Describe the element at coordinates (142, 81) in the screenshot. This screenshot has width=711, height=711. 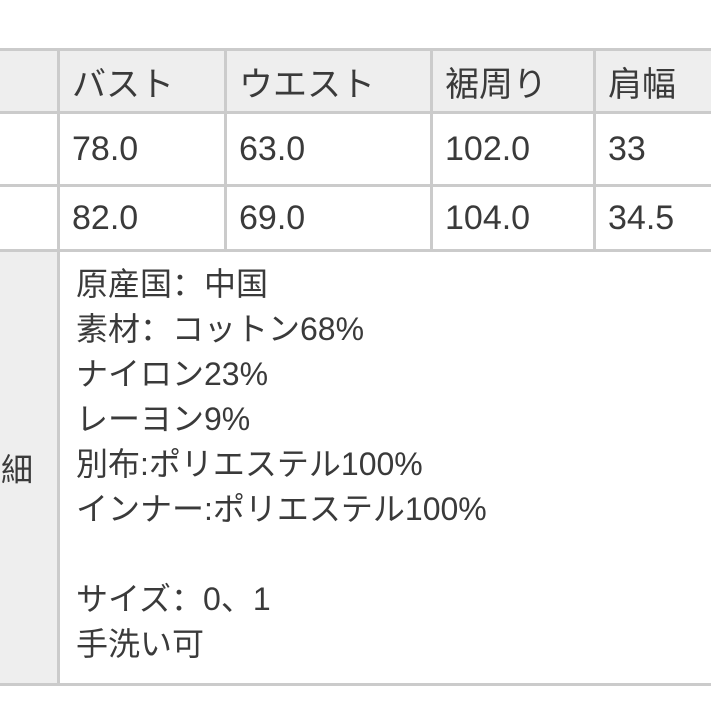
I see `column-header-bust: バスト` at that location.